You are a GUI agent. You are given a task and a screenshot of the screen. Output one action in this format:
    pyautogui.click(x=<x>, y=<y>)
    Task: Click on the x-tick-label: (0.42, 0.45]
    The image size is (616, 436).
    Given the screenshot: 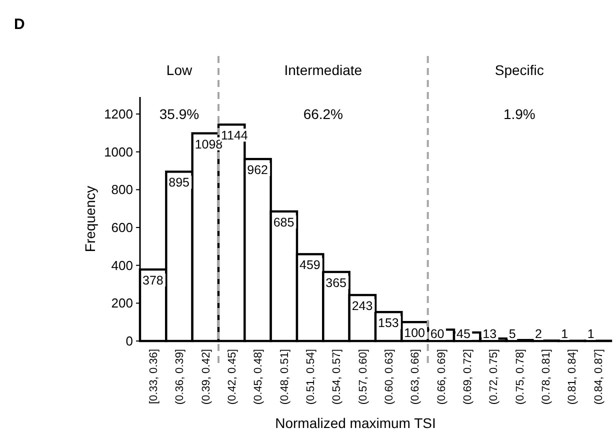 What is the action you would take?
    pyautogui.click(x=232, y=377)
    